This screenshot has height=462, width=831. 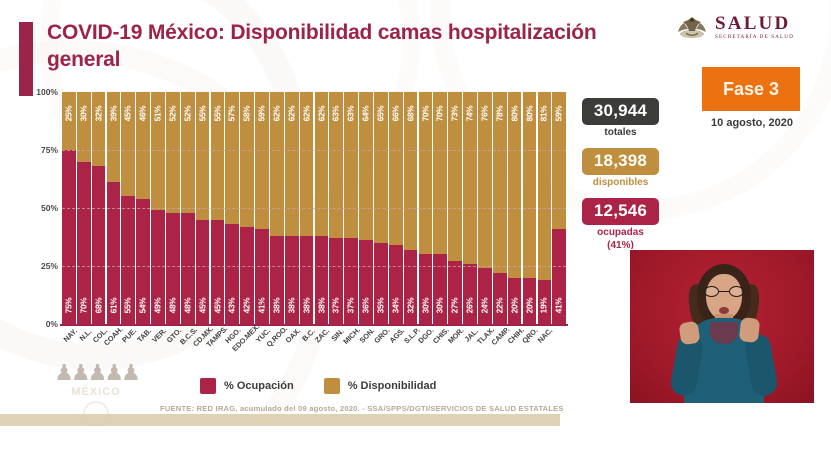 I want to click on emblem-figures-icon: ♟♟♟♟♟, so click(x=97, y=372).